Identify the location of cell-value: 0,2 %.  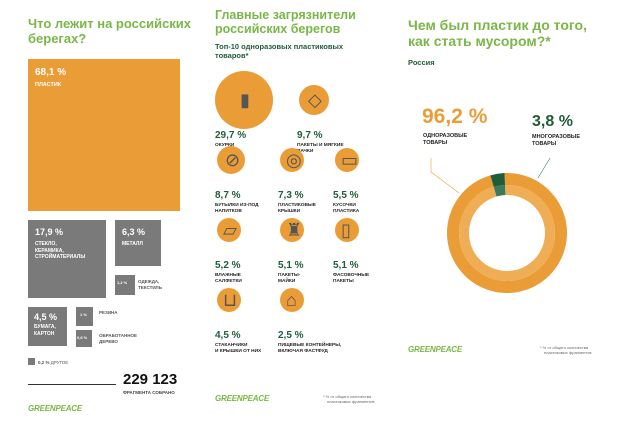
(44, 362).